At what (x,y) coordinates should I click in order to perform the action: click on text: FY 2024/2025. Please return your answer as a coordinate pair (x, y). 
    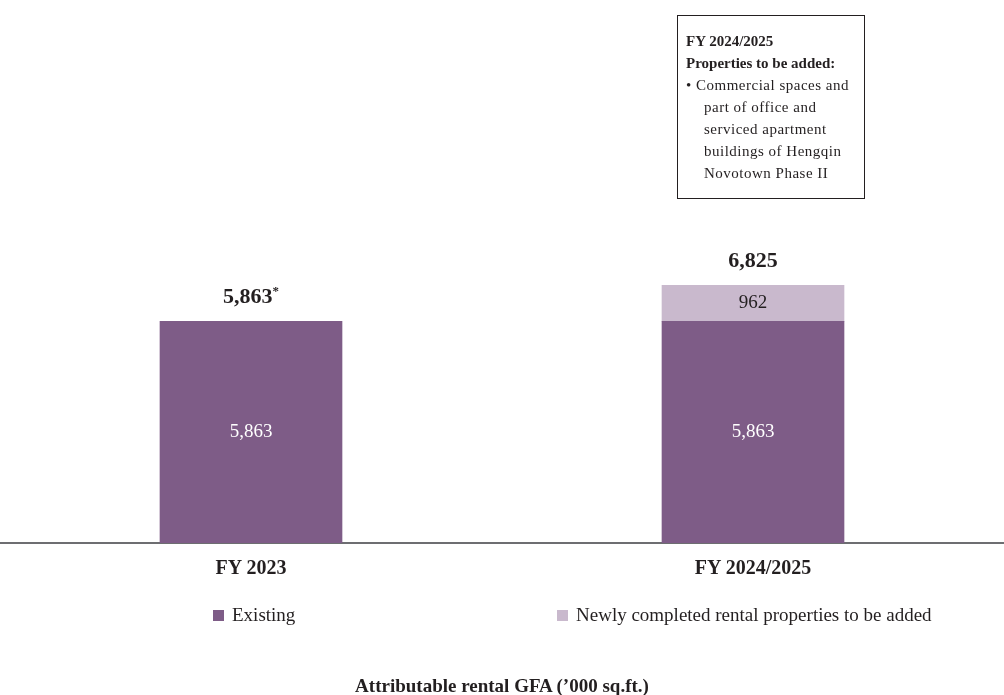
    Looking at the image, I should click on (730, 41).